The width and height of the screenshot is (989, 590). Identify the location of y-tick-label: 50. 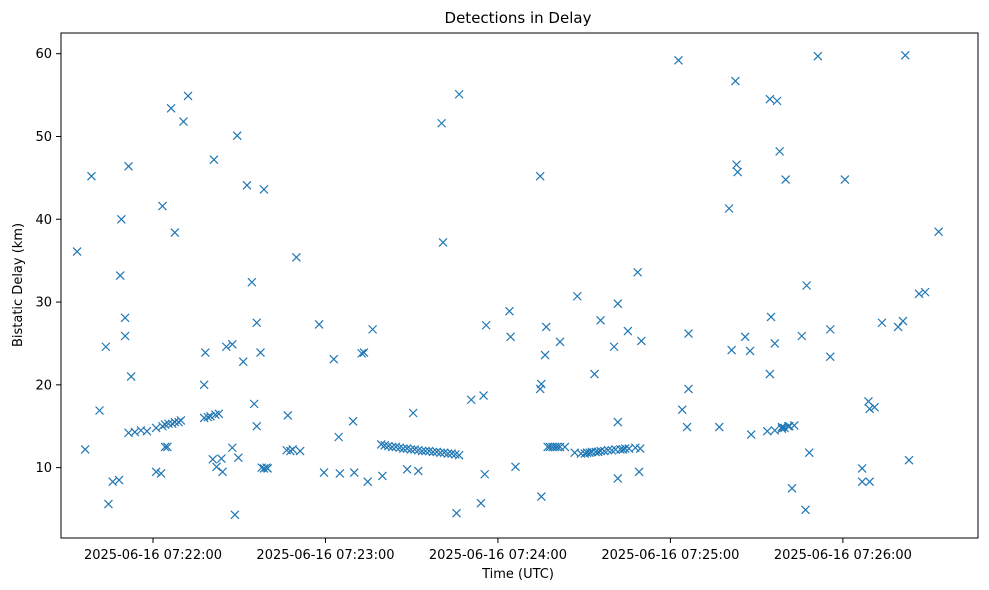
(43, 137).